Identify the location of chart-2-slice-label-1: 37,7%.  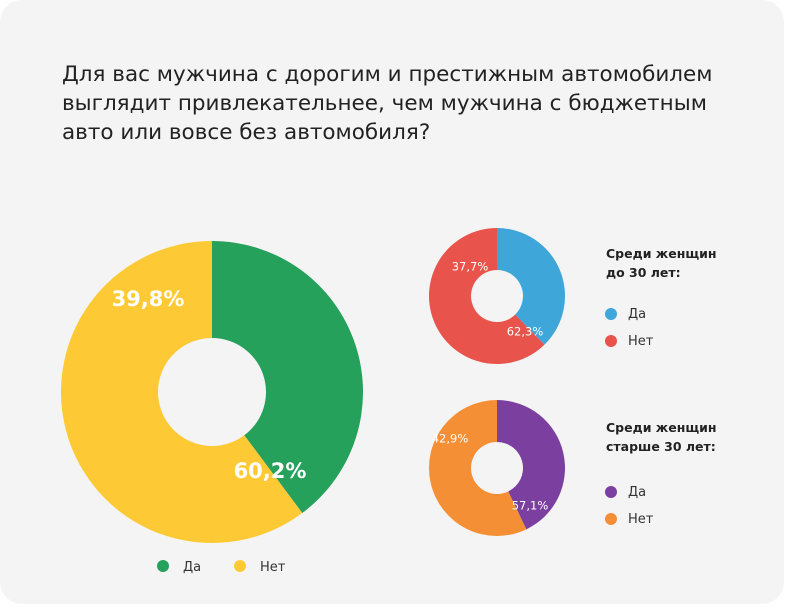
(470, 267).